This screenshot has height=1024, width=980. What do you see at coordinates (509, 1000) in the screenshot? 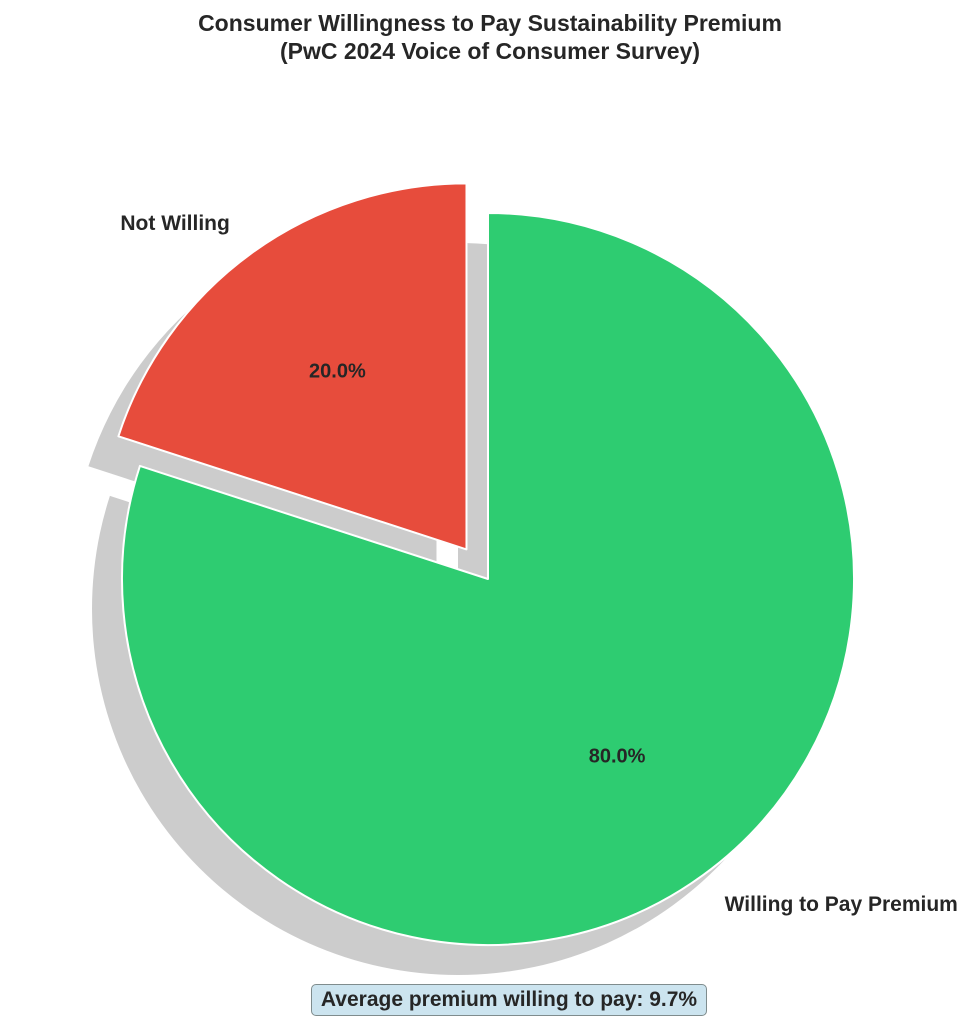
I see `annotation-box: Average premium willing to pay: 9.7%` at bounding box center [509, 1000].